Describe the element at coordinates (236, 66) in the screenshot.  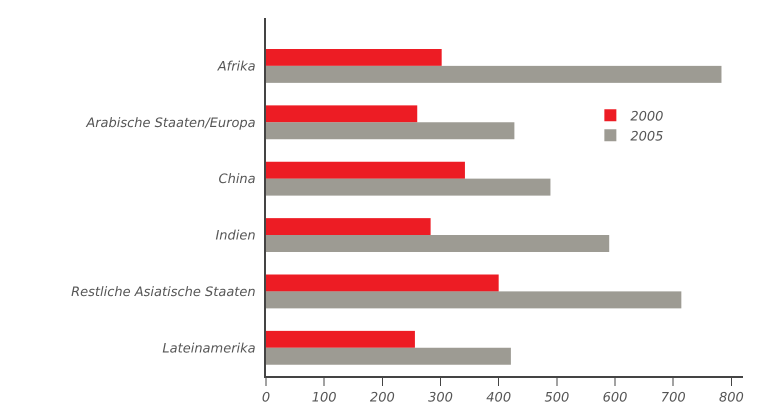
I see `y-tick-label: Afrika` at that location.